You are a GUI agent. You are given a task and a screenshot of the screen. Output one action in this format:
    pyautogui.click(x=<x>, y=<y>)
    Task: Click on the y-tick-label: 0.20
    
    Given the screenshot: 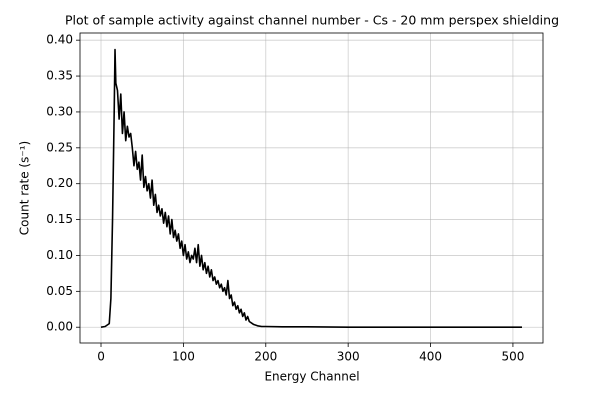 What is the action you would take?
    pyautogui.click(x=59, y=183)
    